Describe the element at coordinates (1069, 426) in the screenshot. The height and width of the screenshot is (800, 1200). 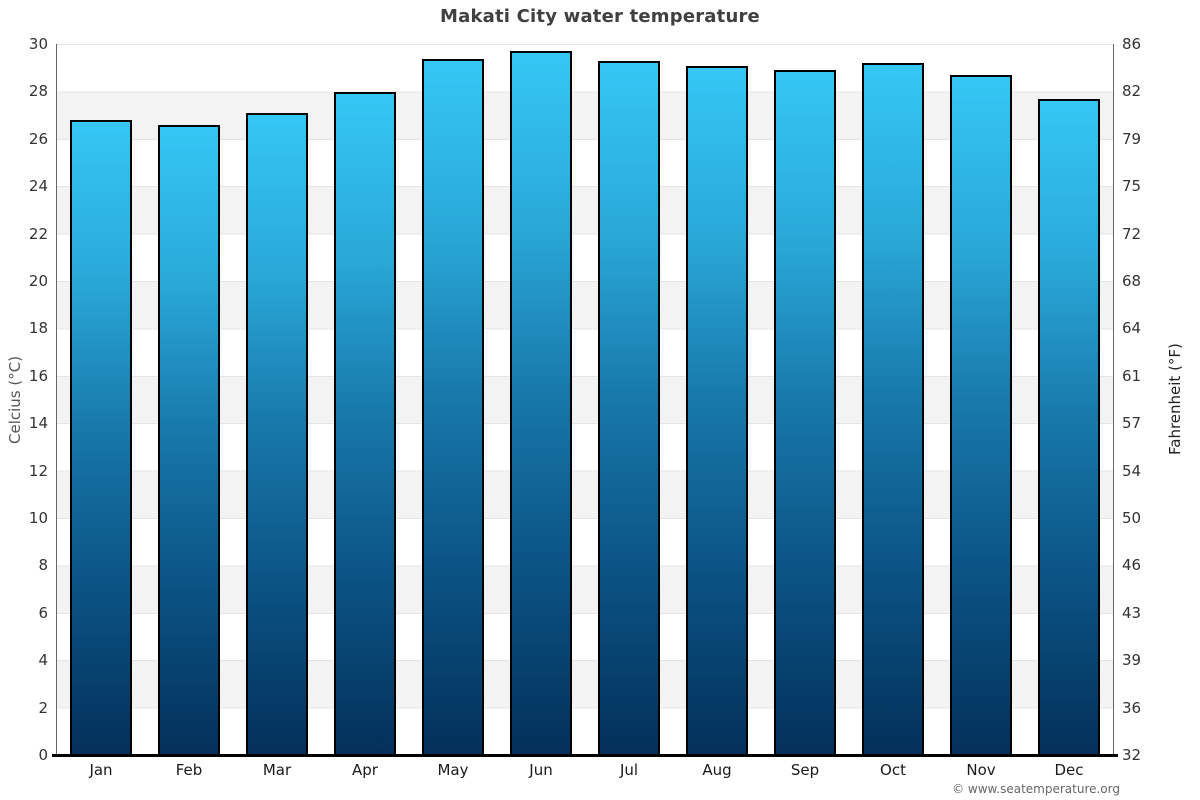
I see `bar-dec` at that location.